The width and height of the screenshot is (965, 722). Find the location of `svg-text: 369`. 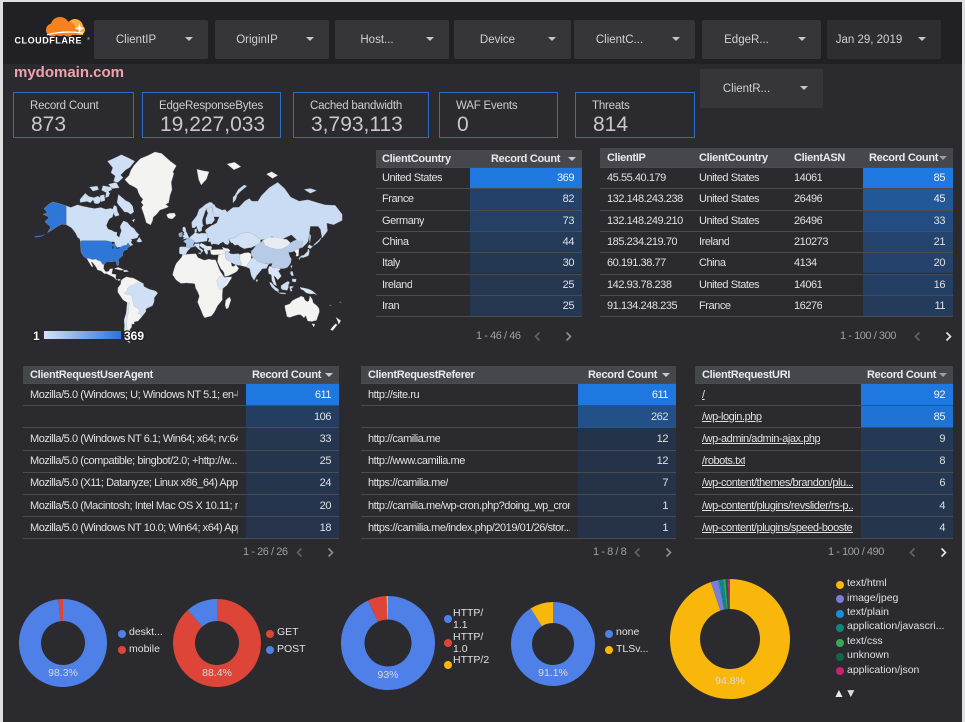

svg-text: 369 is located at coordinates (134, 336).